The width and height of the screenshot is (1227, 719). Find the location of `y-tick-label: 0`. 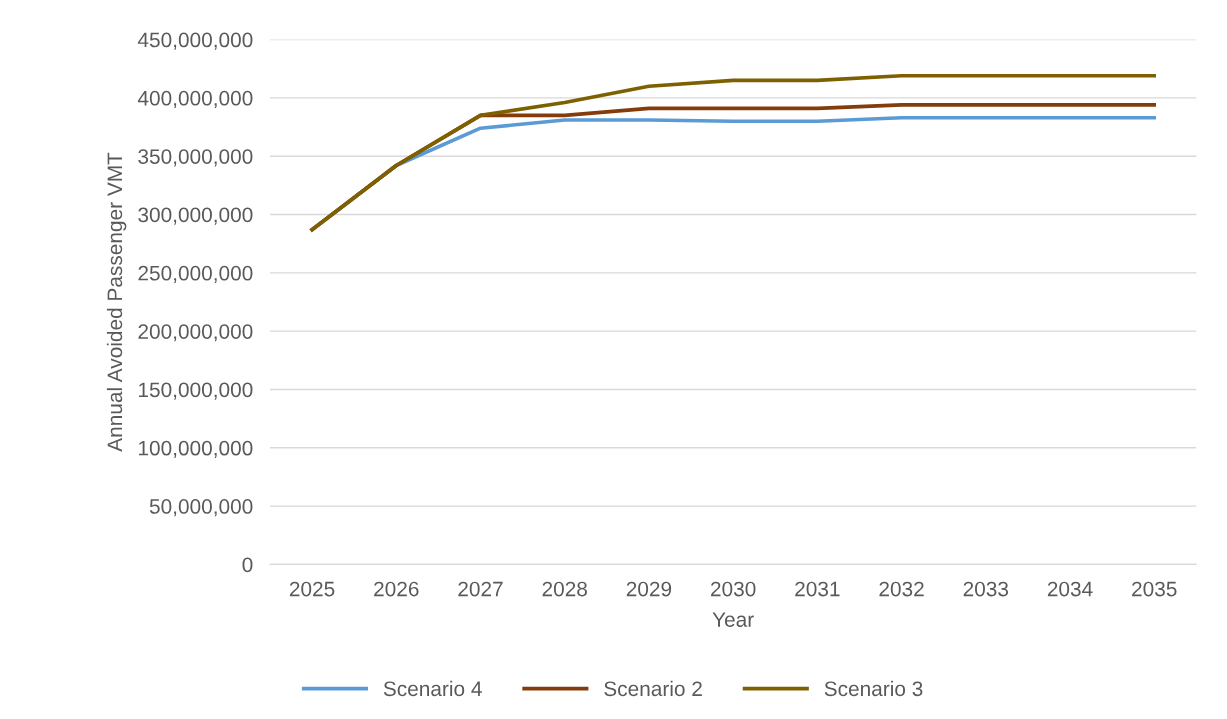

y-tick-label: 0 is located at coordinates (247, 565).